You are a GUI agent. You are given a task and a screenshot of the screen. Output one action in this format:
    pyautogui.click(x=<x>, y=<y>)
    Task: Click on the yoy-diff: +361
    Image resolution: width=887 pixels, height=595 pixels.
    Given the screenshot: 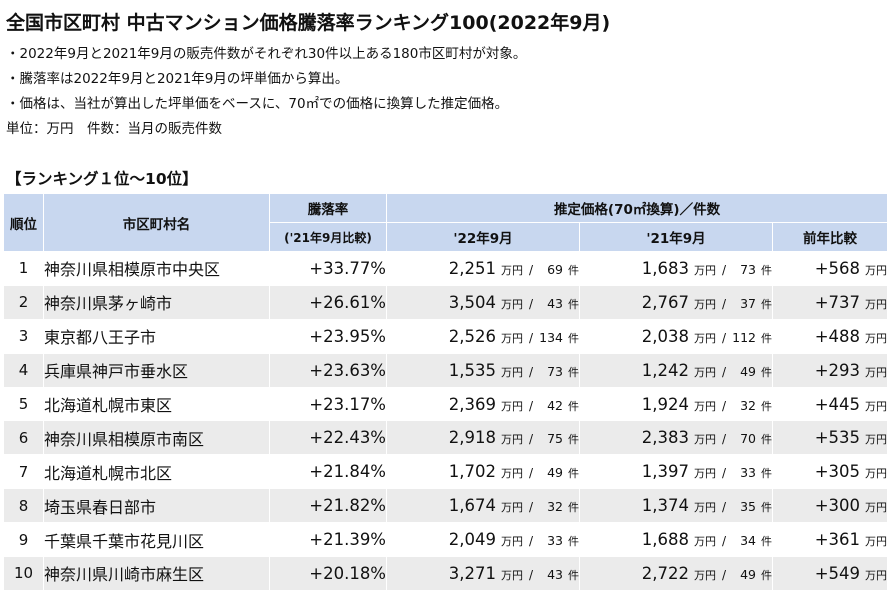 What is the action you would take?
    pyautogui.click(x=837, y=540)
    